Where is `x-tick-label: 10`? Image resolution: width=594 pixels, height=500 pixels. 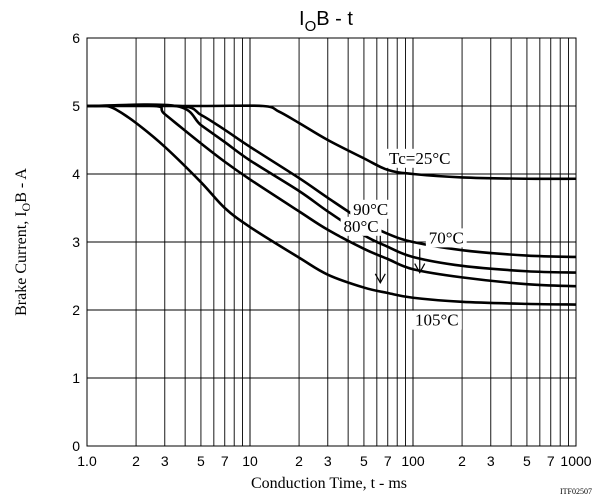
x-tick-label: 10 is located at coordinates (250, 461).